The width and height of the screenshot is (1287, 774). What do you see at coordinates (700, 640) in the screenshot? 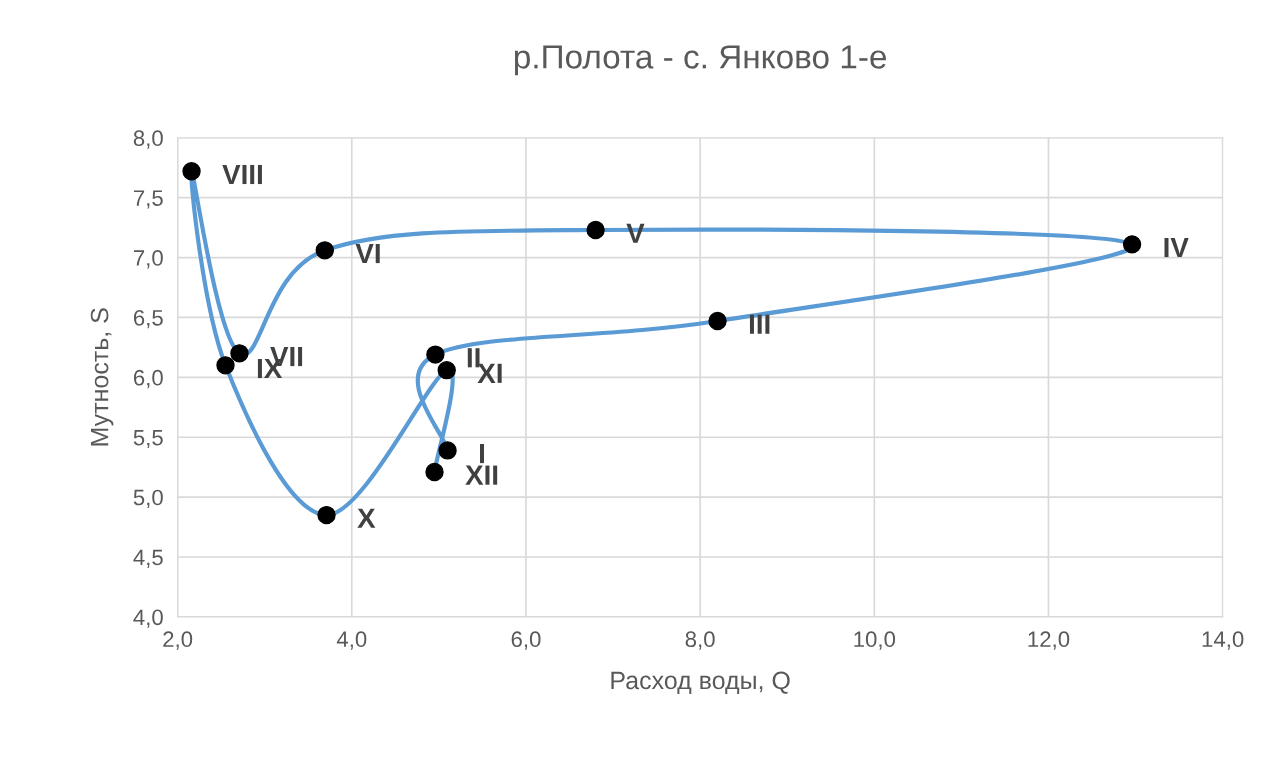
I see `x-tick-label: 8,0` at bounding box center [700, 640].